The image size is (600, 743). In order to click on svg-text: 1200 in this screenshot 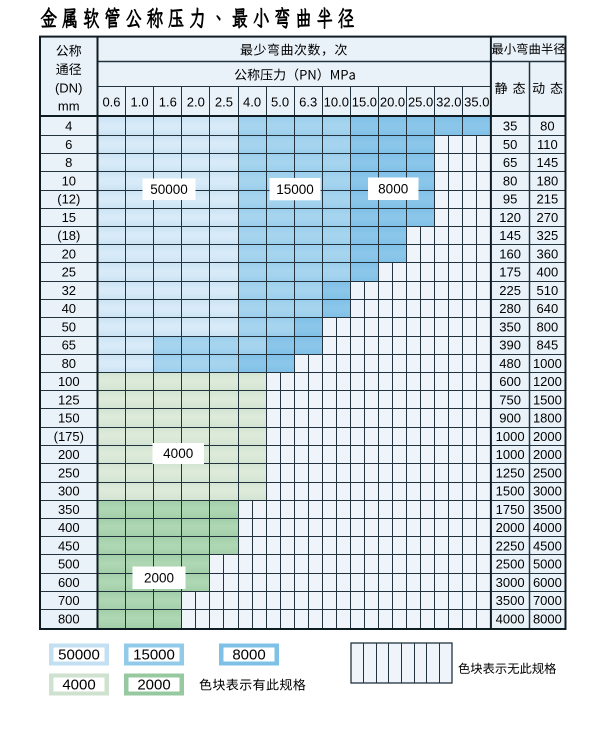, I will do `click(547, 381)`.